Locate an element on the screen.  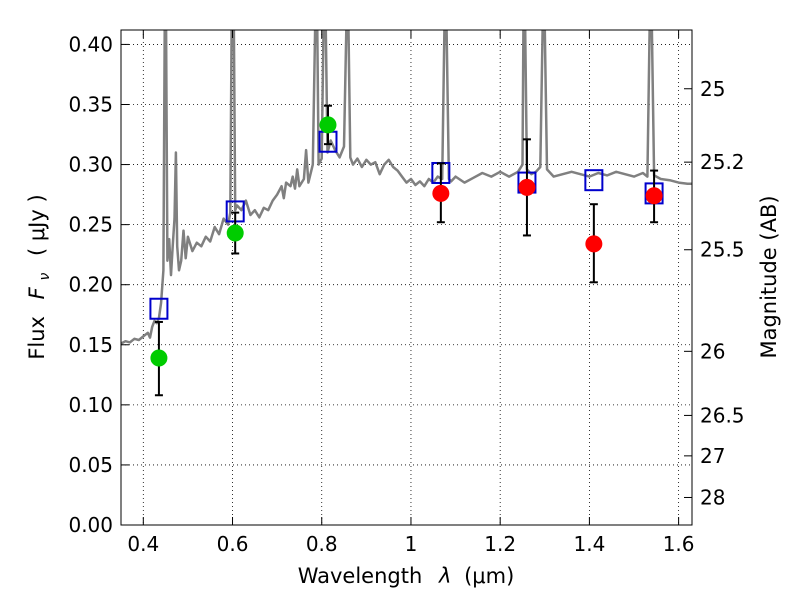
x-axis-title: Wavelength λ (μm) is located at coordinates (406, 576).